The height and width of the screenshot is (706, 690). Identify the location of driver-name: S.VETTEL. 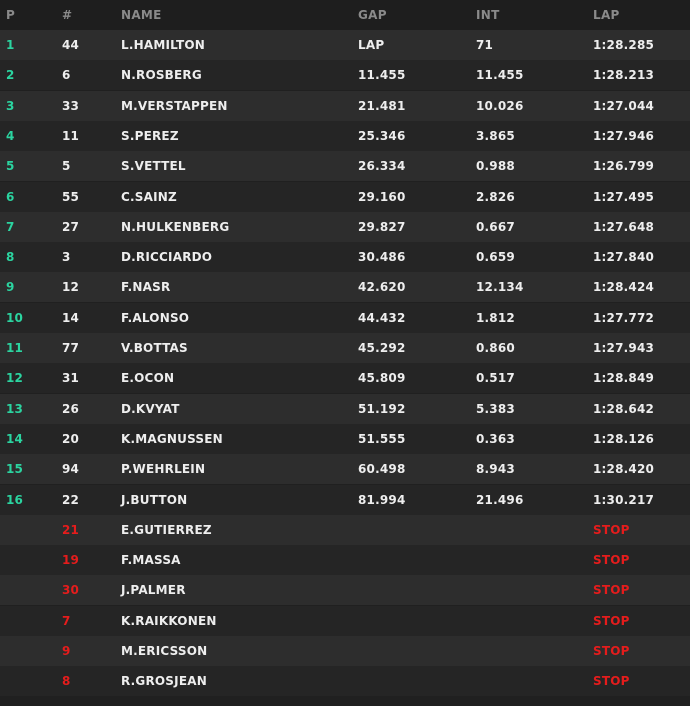
(153, 166).